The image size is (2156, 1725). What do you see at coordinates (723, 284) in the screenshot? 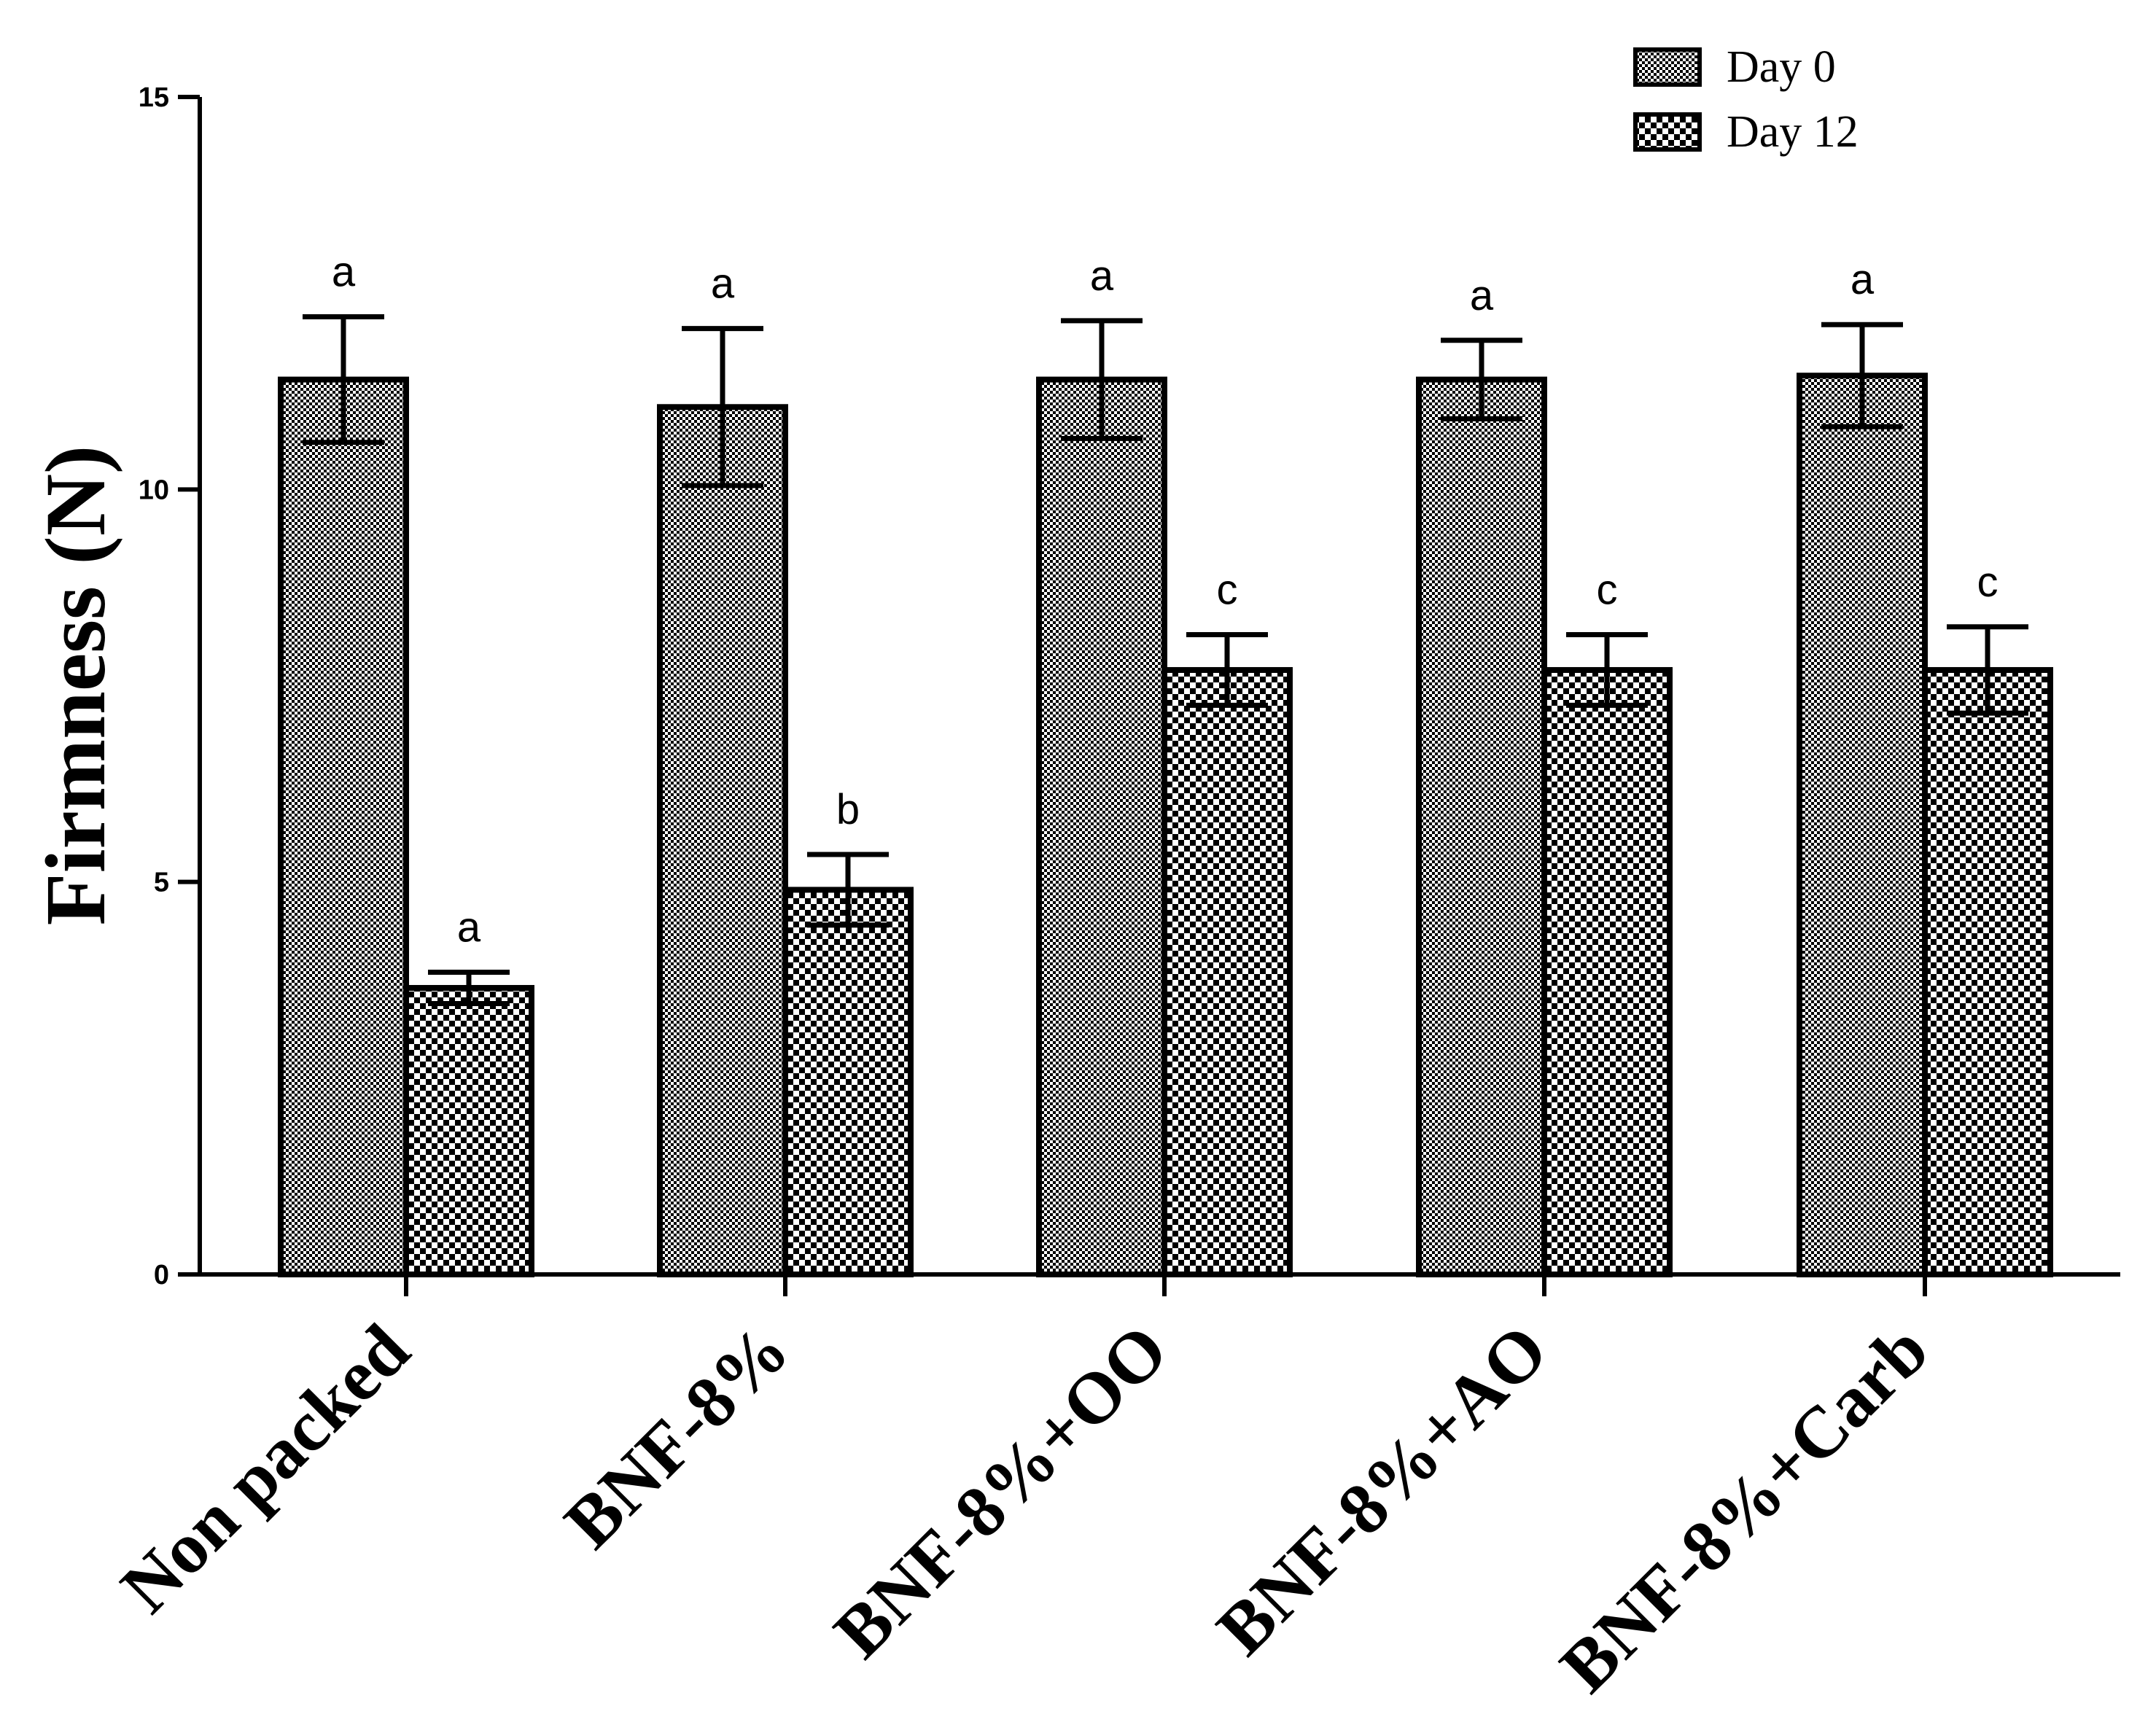
I see `significance-label-0-1: a` at bounding box center [723, 284].